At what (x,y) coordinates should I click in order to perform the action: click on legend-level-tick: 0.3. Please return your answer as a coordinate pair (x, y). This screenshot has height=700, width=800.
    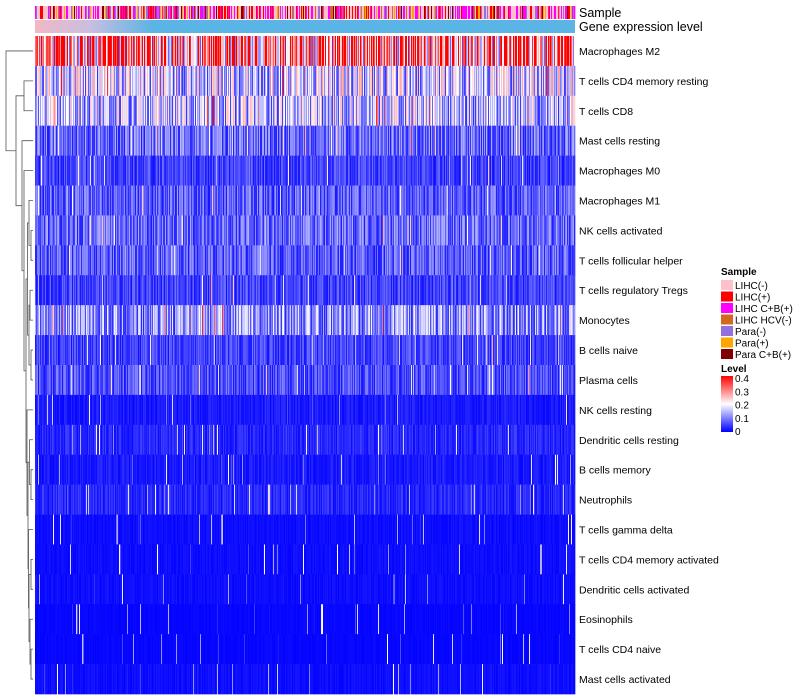
    Looking at the image, I should click on (742, 392).